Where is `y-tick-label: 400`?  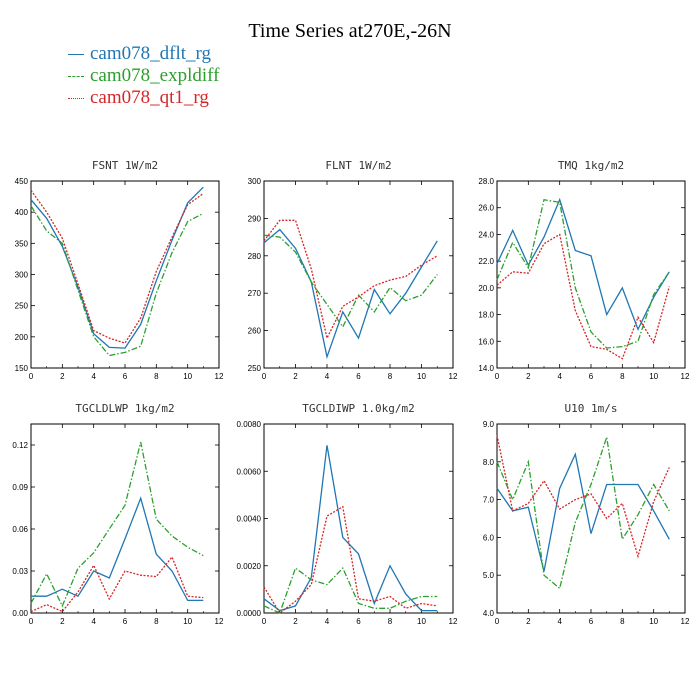 y-tick-label: 400 is located at coordinates (22, 212).